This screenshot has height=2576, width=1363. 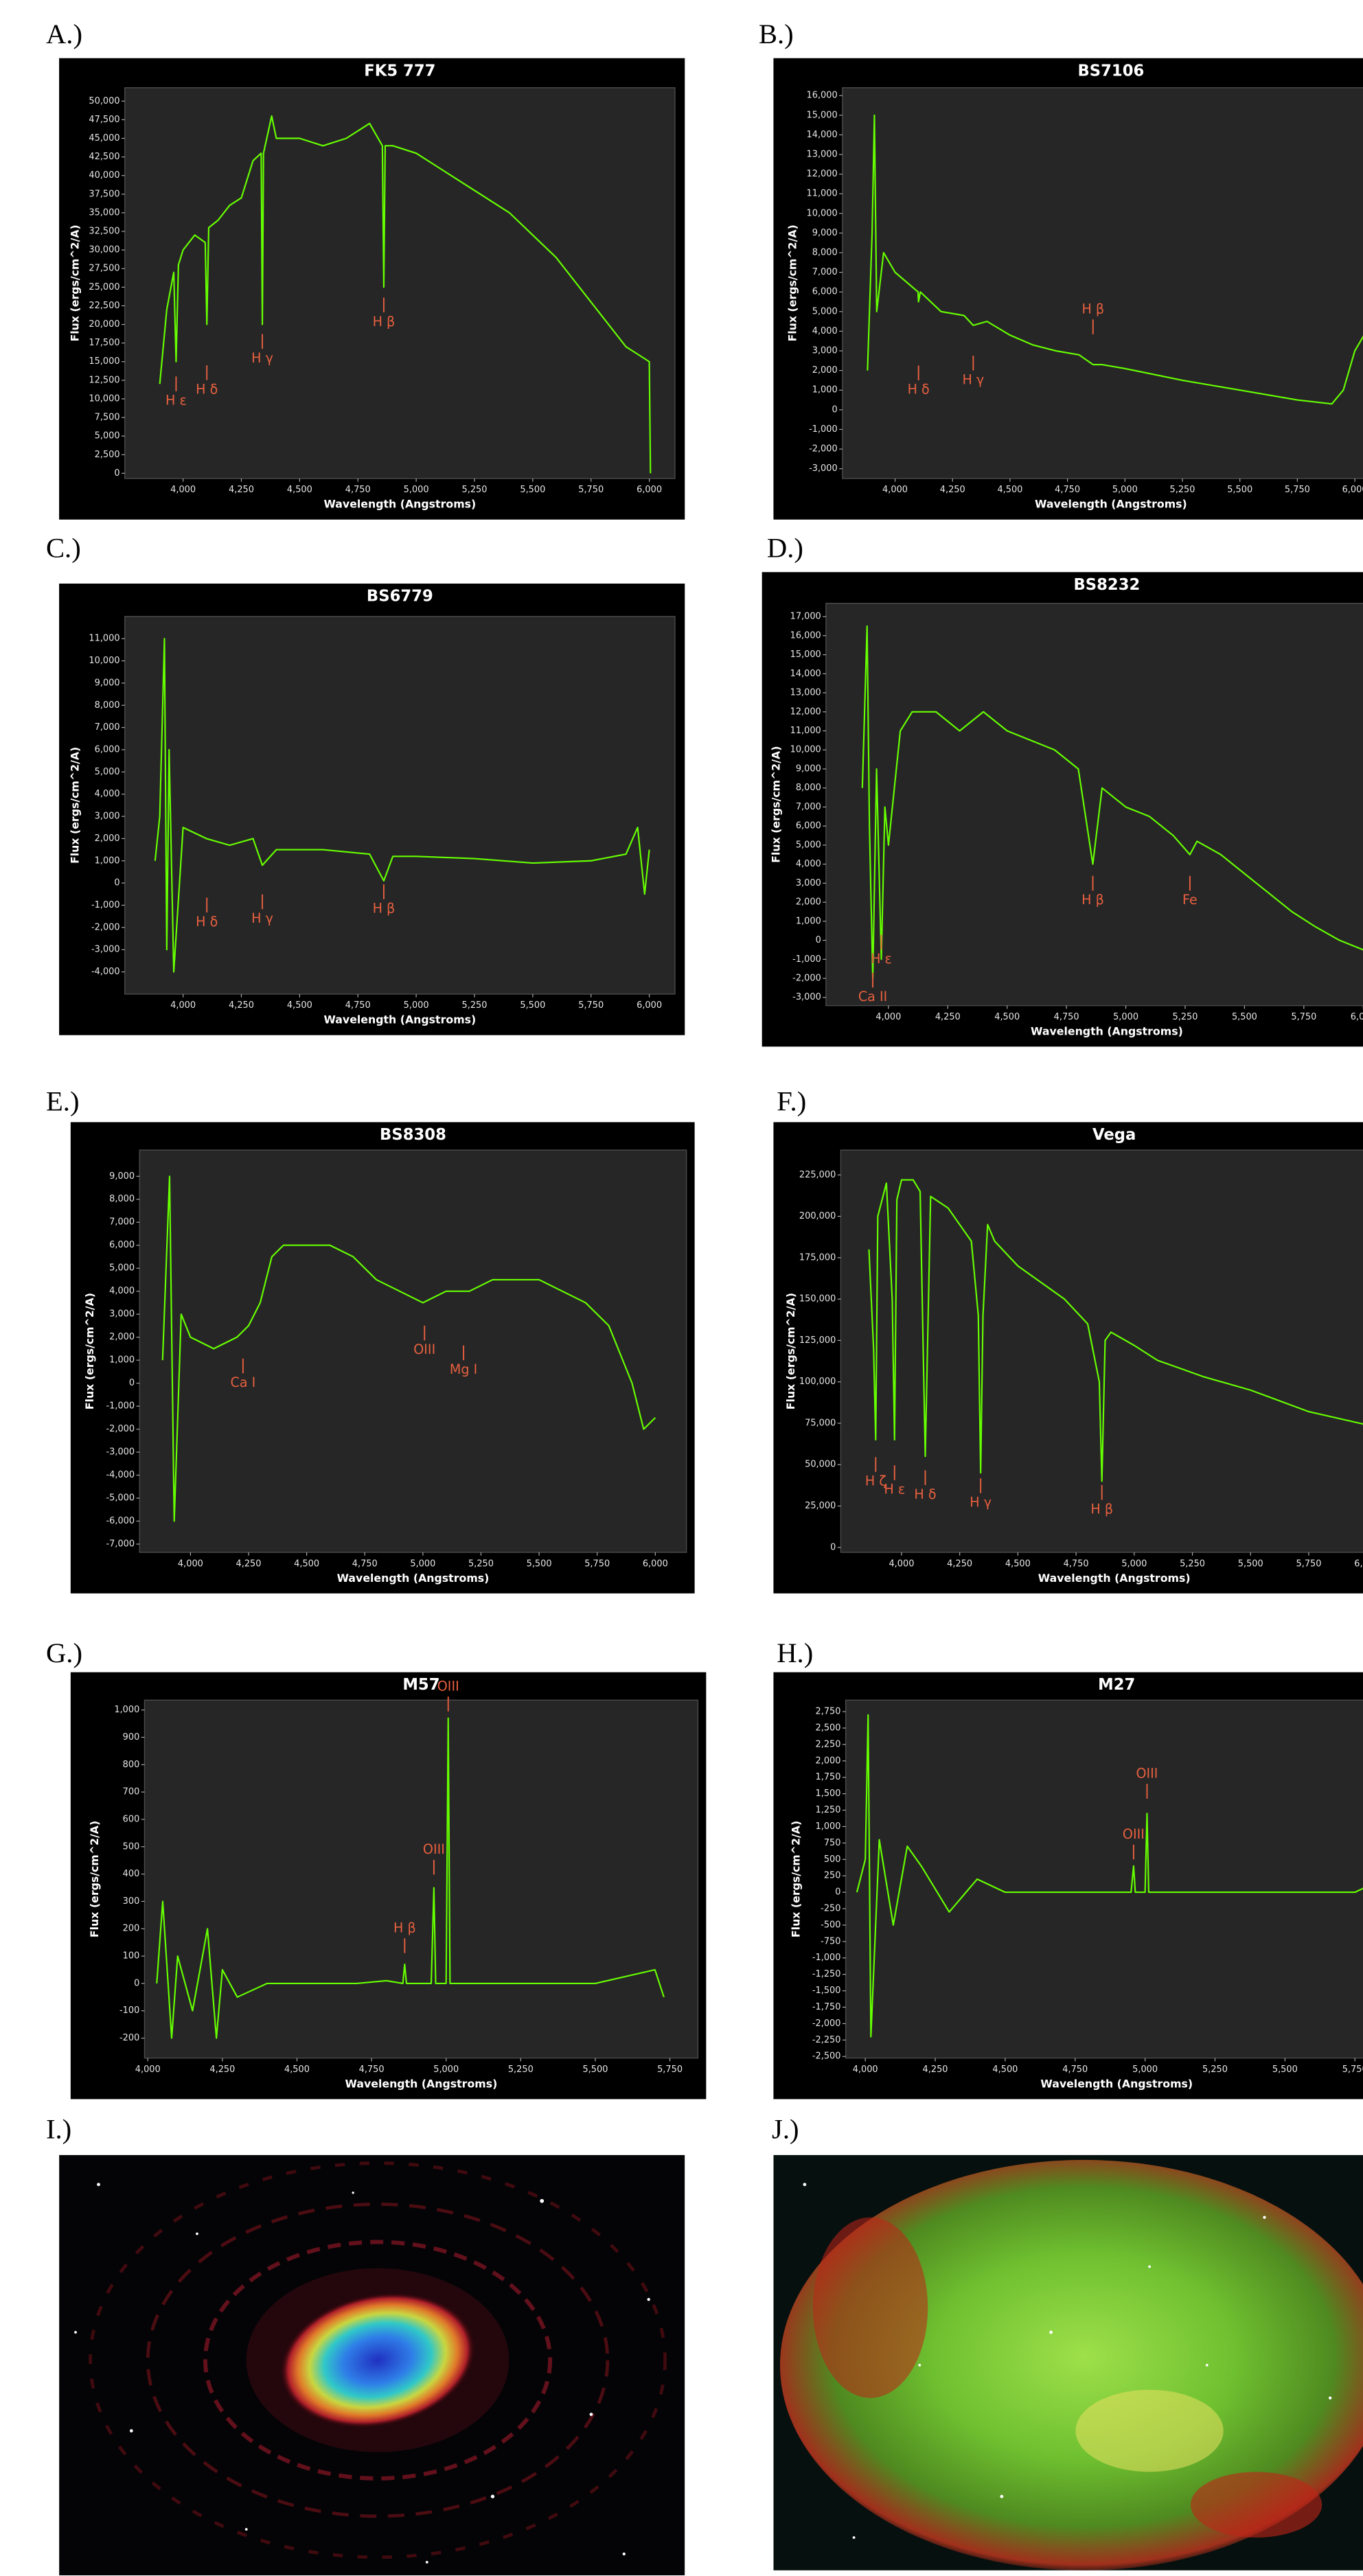 I want to click on y-tick-label: 47,500, so click(x=104, y=120).